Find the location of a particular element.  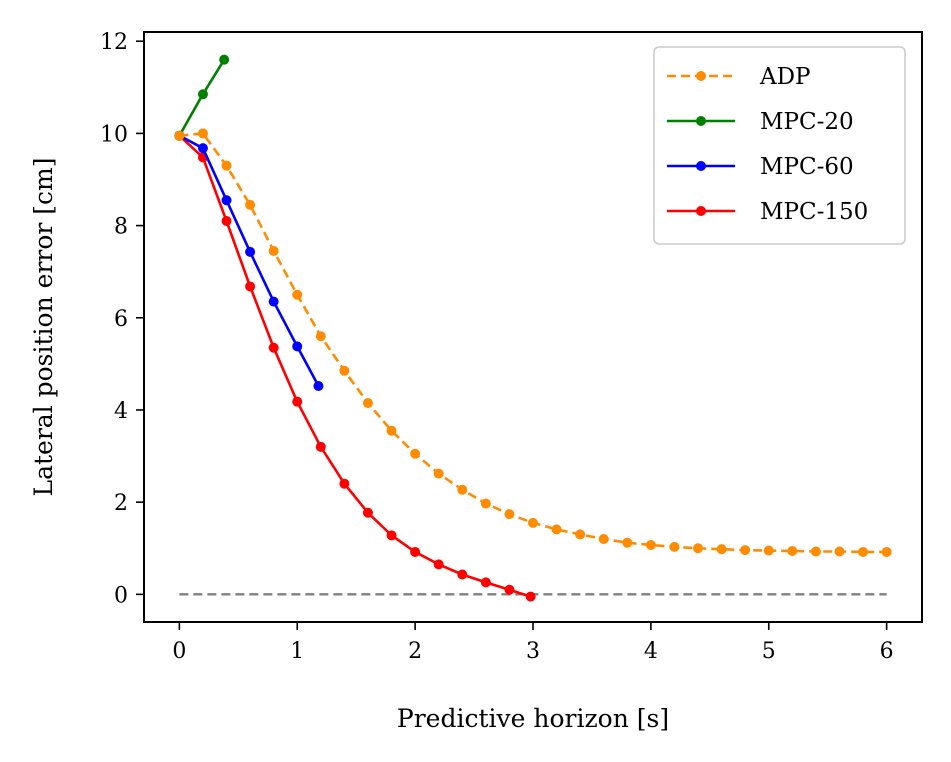

legend-item: MPC-20 is located at coordinates (760, 122).